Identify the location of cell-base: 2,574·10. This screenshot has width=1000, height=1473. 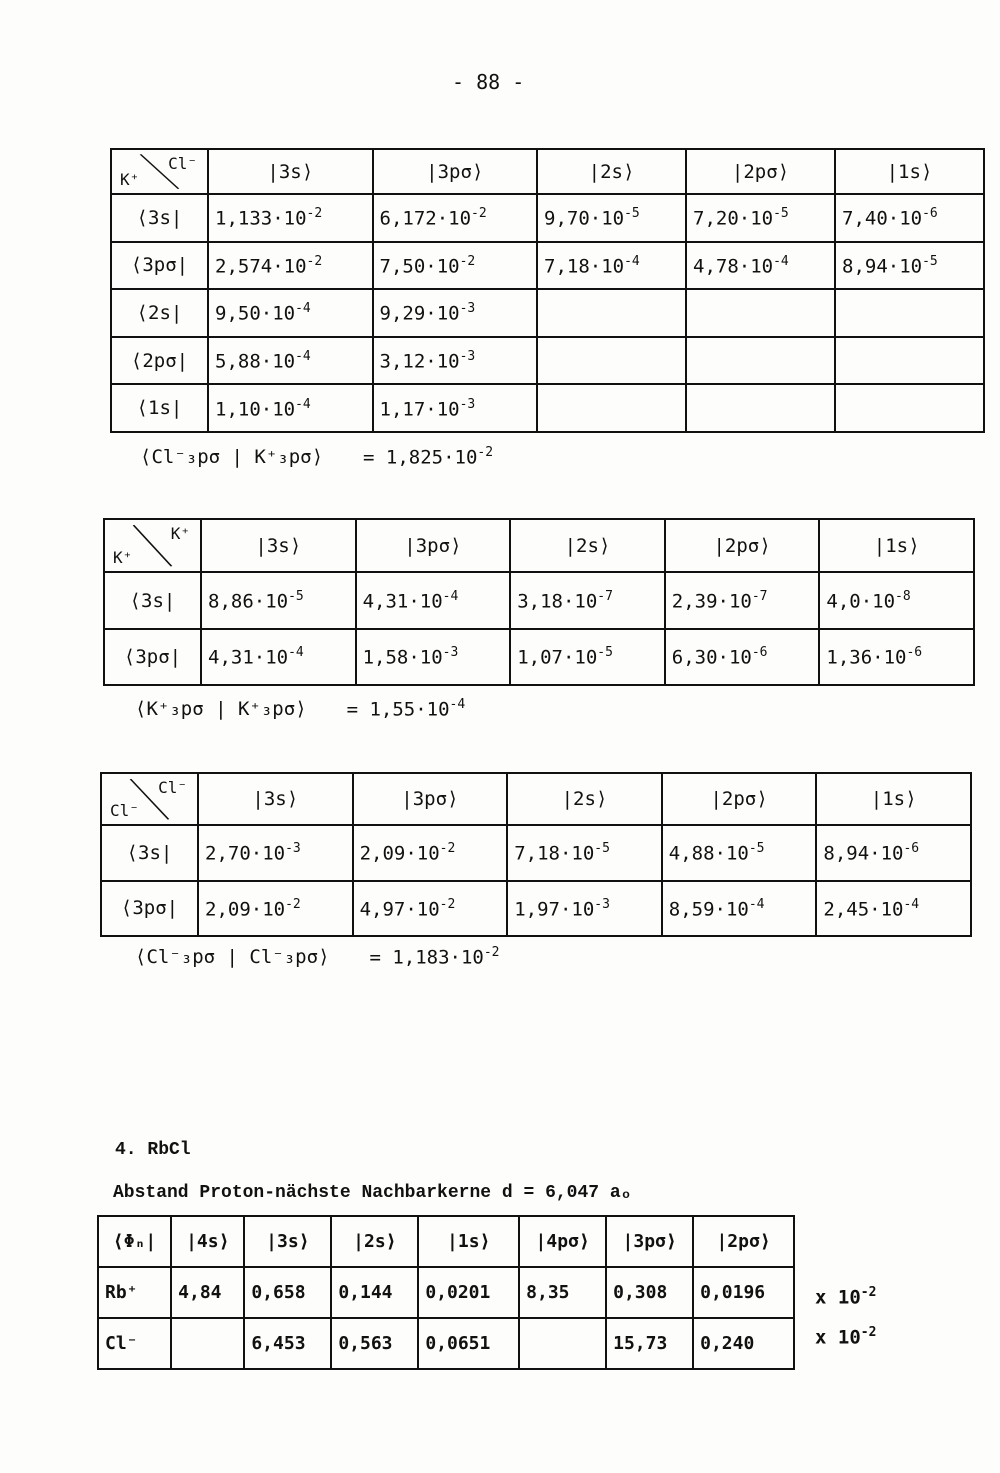
(261, 266).